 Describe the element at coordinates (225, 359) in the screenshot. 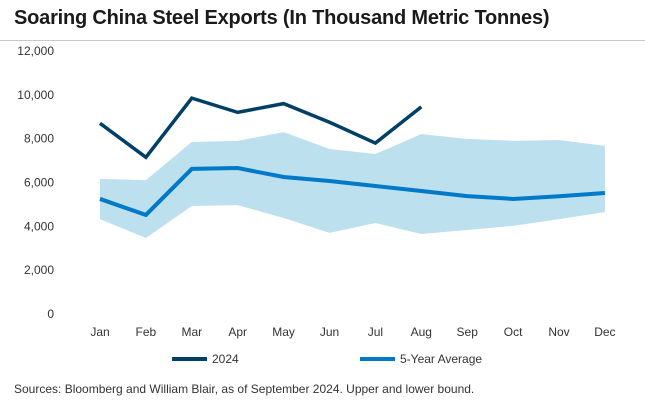

I see `legend-label: 2024` at that location.